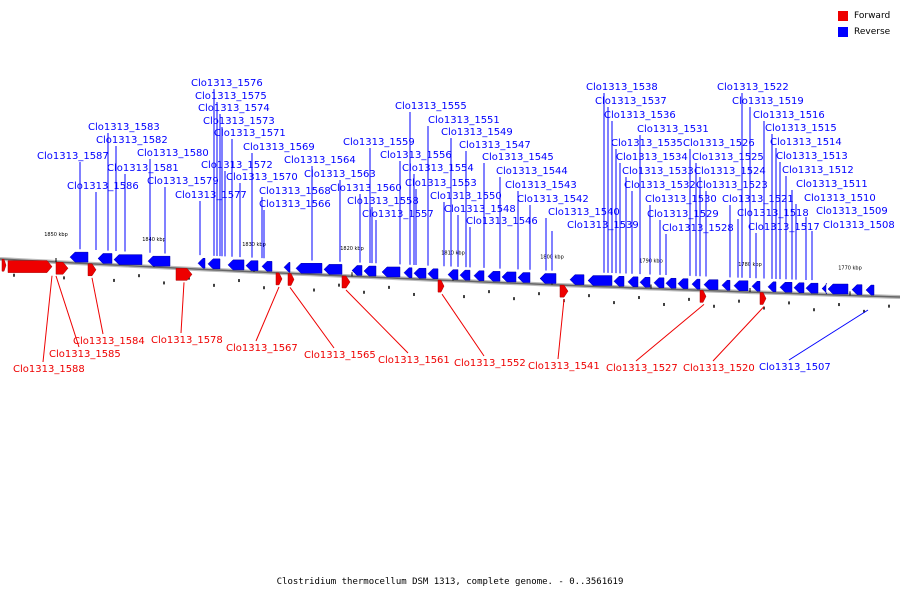  What do you see at coordinates (640, 115) in the screenshot?
I see `reverse-gene-label: Clo1313_1536` at bounding box center [640, 115].